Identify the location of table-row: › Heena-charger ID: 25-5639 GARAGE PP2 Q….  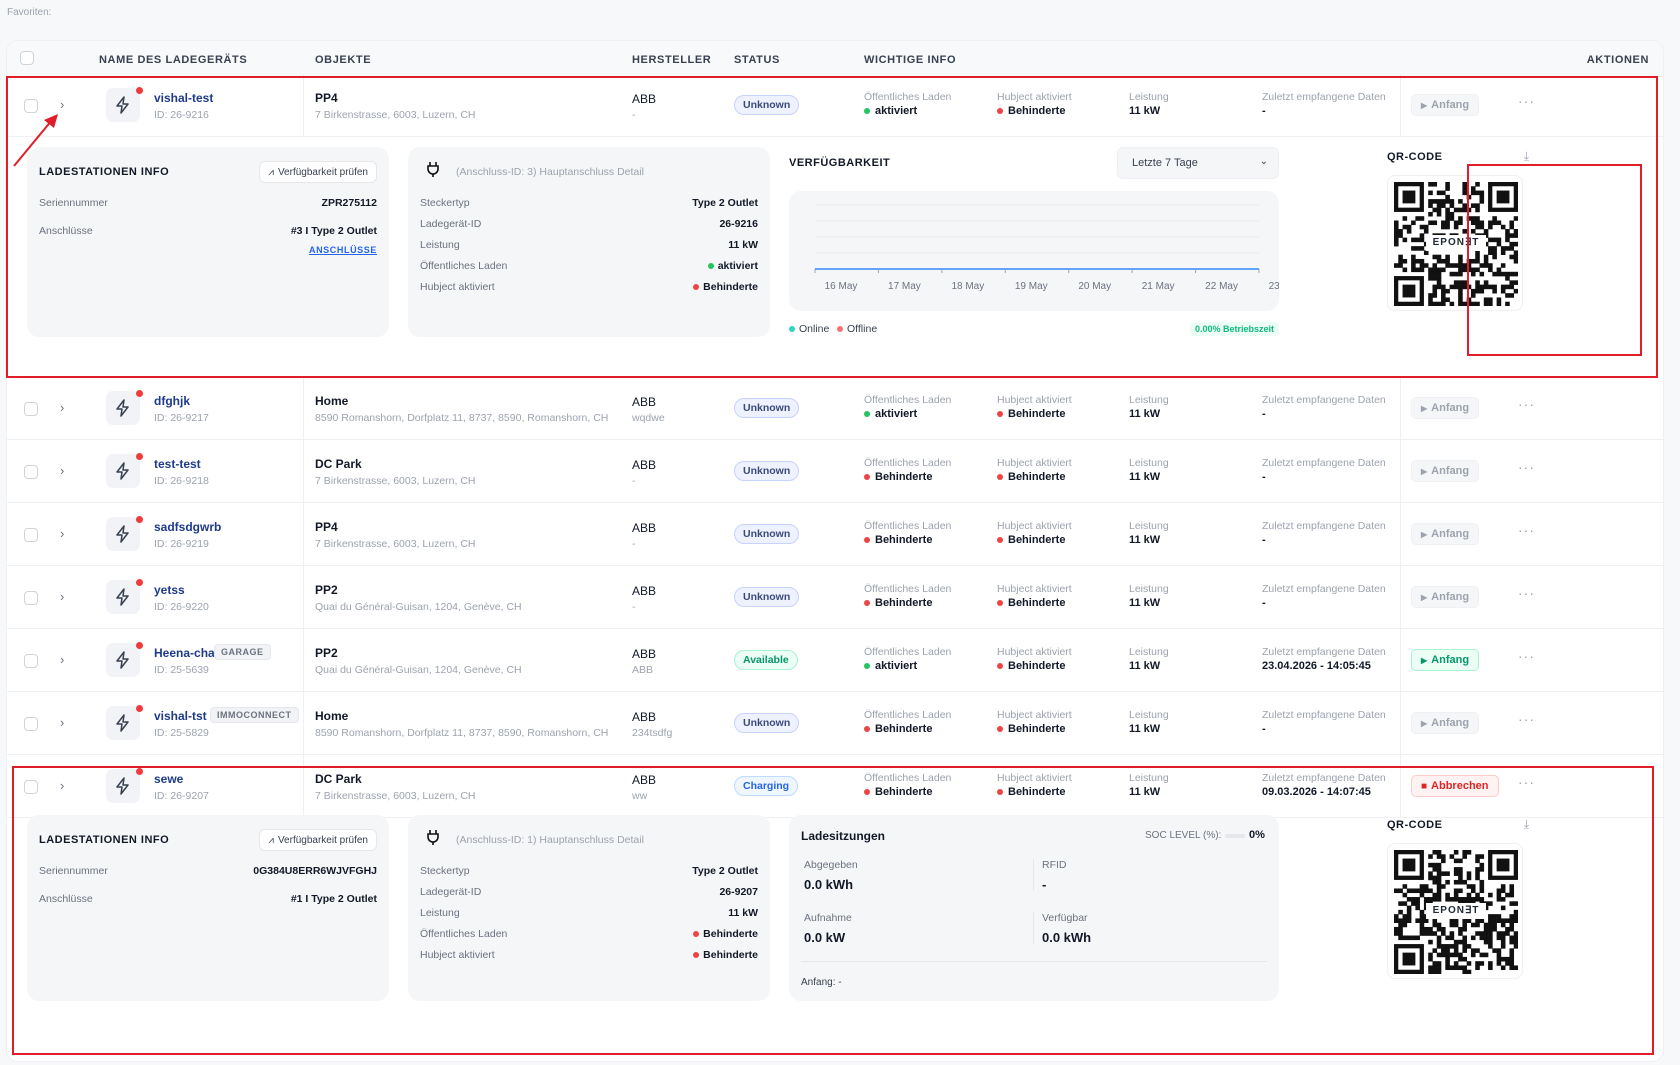
(835, 660).